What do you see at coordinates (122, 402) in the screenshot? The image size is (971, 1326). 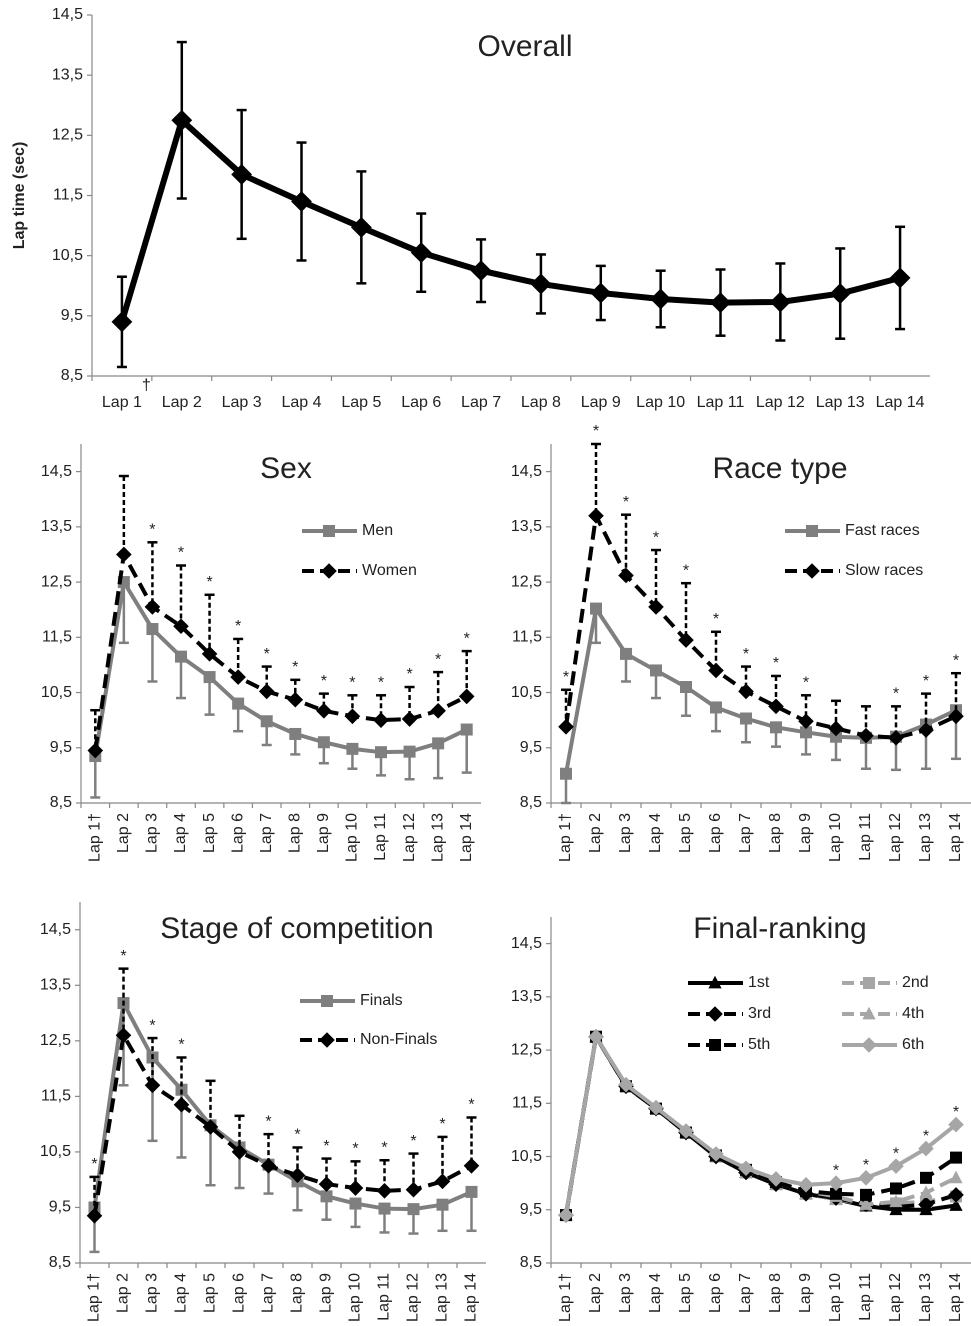 I see `x-tick-label: Lap 1` at bounding box center [122, 402].